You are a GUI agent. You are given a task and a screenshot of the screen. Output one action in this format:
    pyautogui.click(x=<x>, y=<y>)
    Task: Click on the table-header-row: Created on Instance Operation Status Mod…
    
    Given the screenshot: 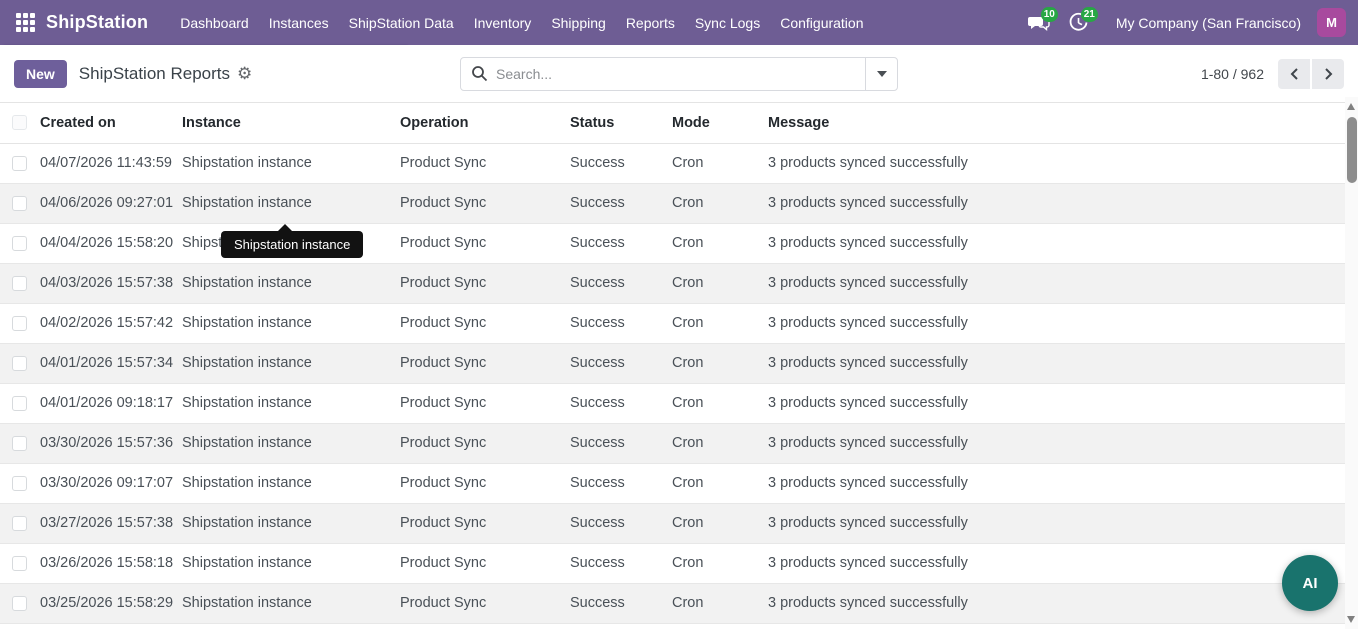 What is the action you would take?
    pyautogui.click(x=672, y=123)
    